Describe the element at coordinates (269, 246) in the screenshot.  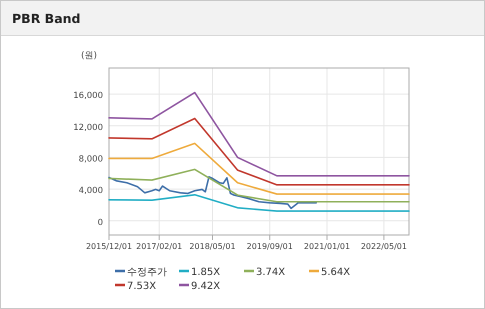
I see `x-tick-label: 2019/09/01` at that location.